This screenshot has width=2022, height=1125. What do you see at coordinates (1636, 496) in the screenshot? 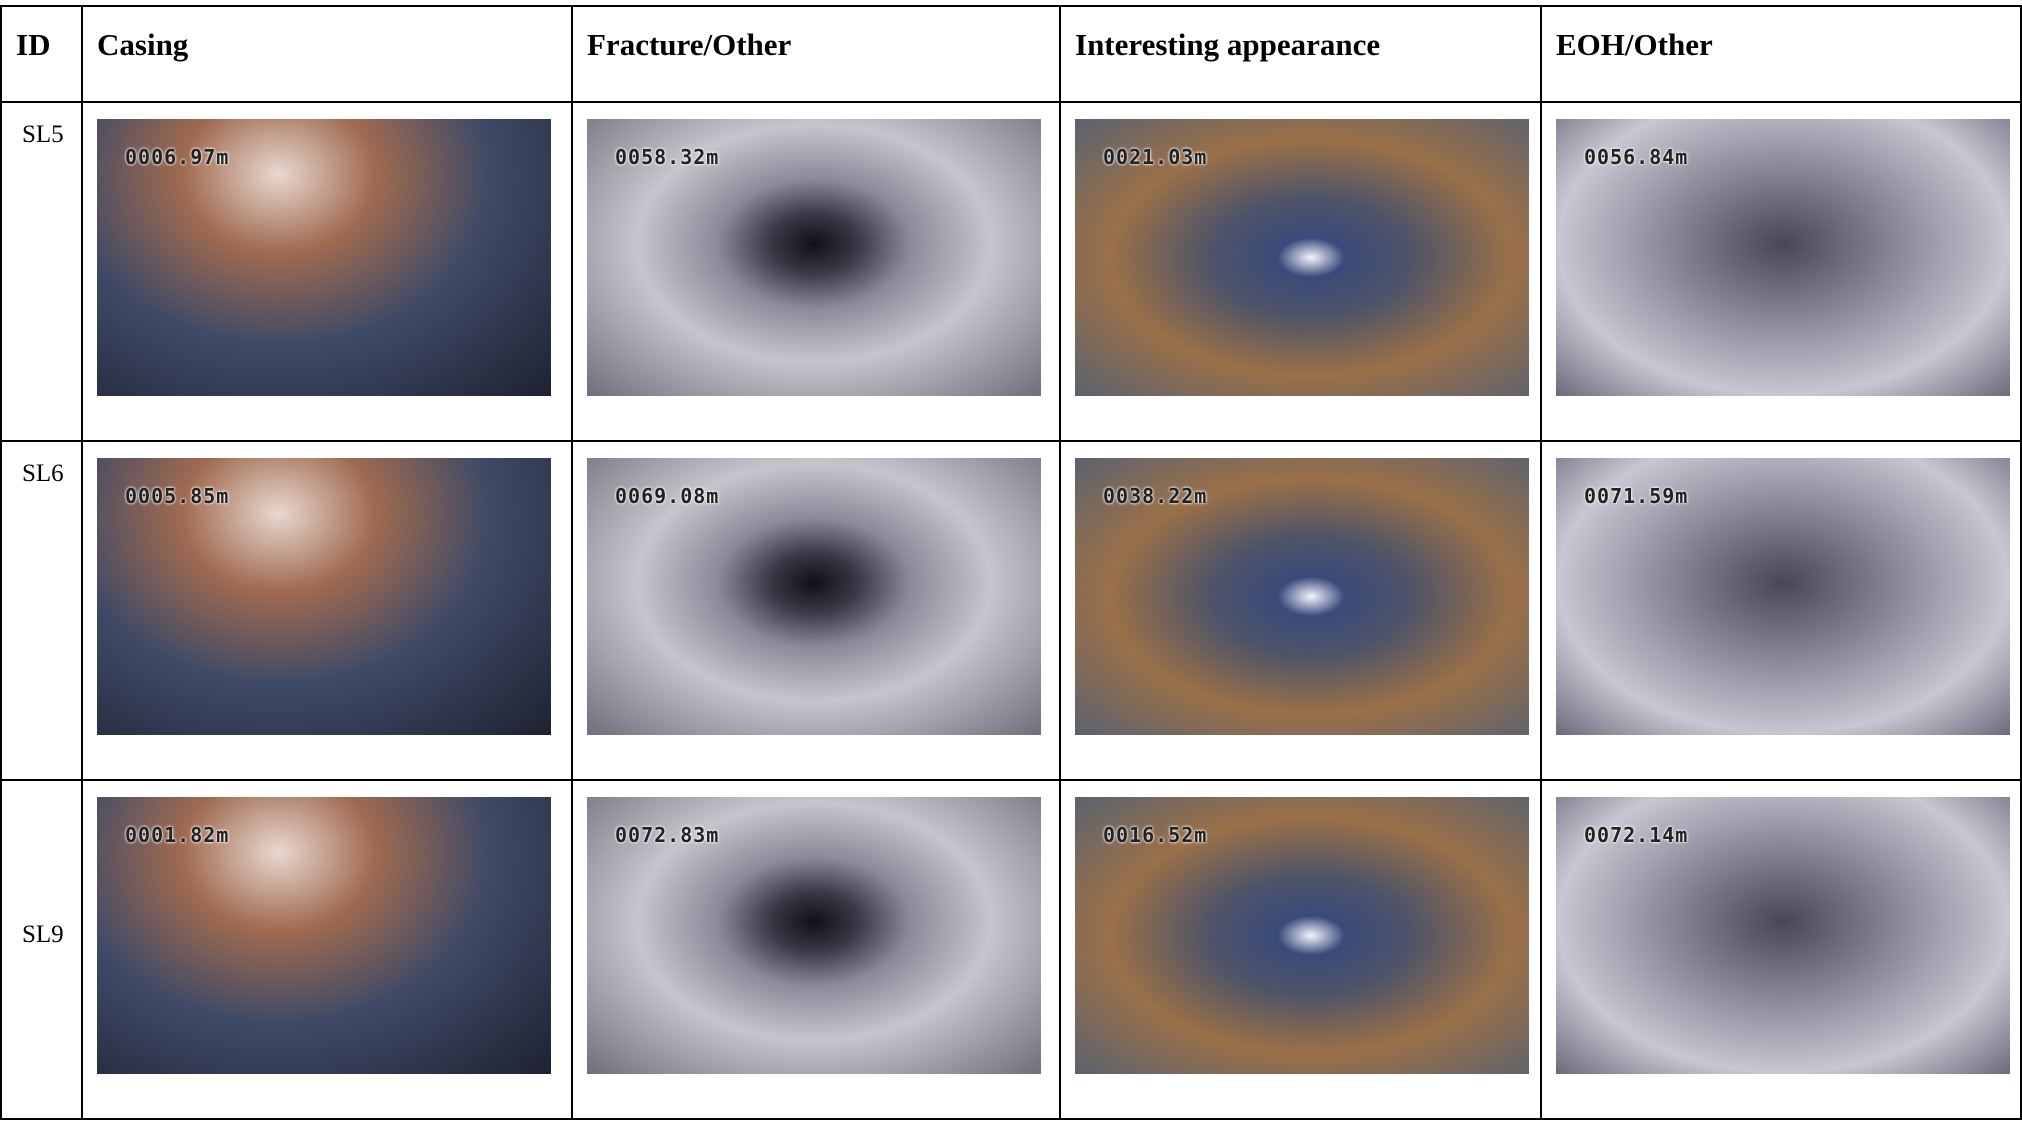
I see `depth-label: 0071.59m` at bounding box center [1636, 496].